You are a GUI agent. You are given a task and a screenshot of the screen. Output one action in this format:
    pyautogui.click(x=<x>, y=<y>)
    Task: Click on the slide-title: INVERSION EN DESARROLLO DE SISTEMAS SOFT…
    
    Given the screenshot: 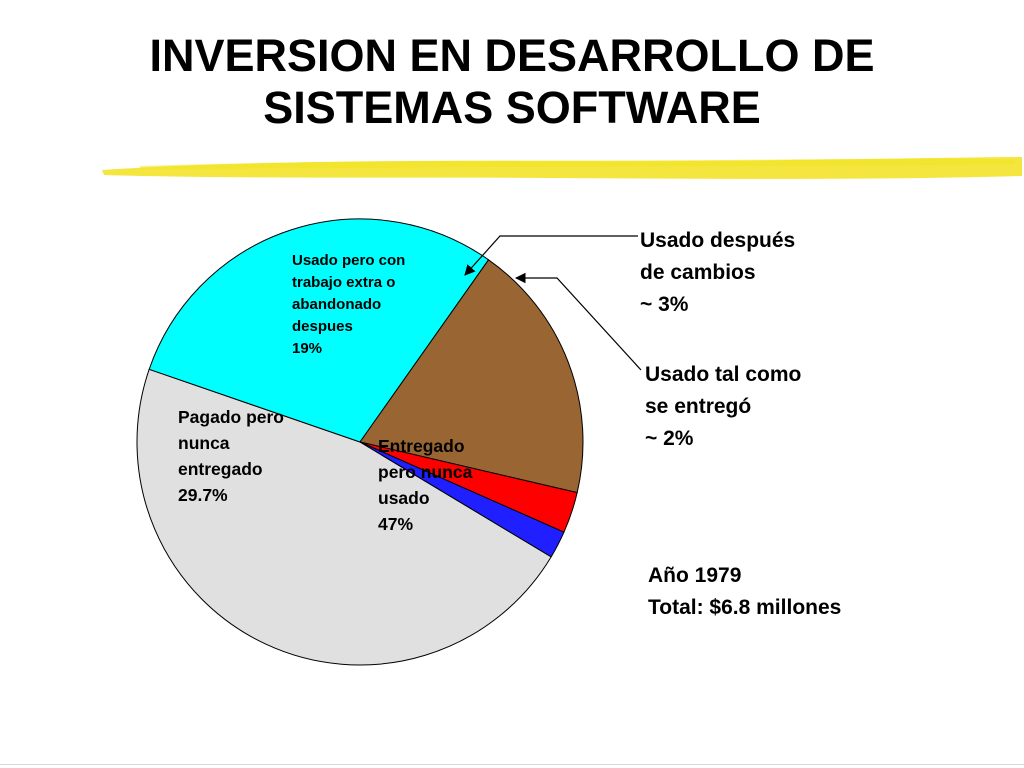 What is the action you would take?
    pyautogui.click(x=512, y=82)
    